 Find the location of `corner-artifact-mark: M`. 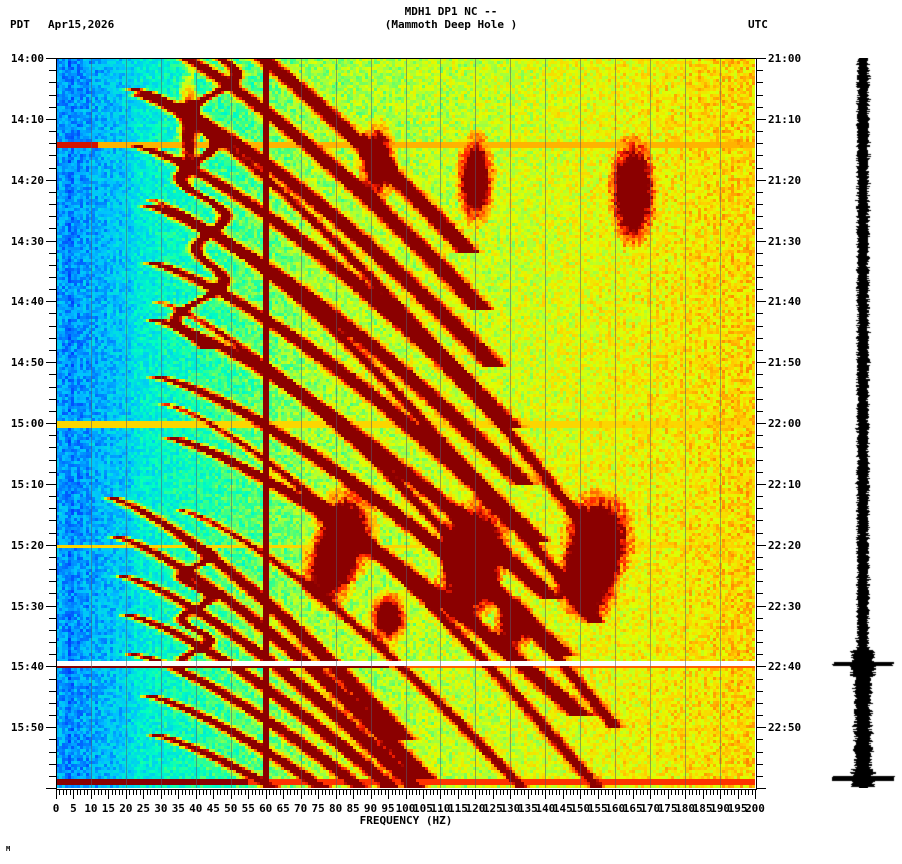

corner-artifact-mark: M is located at coordinates (8, 849).